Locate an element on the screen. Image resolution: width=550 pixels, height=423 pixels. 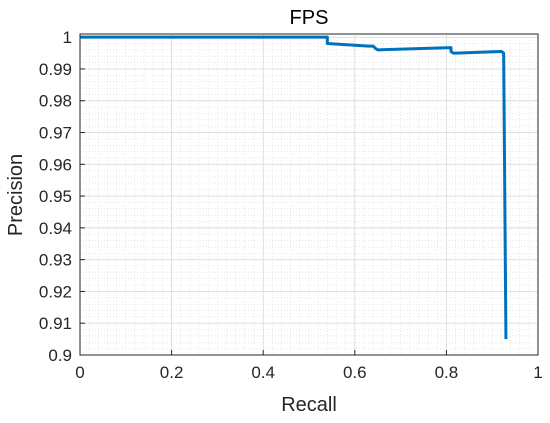
y-tick-label: 0.95 is located at coordinates (55, 196).